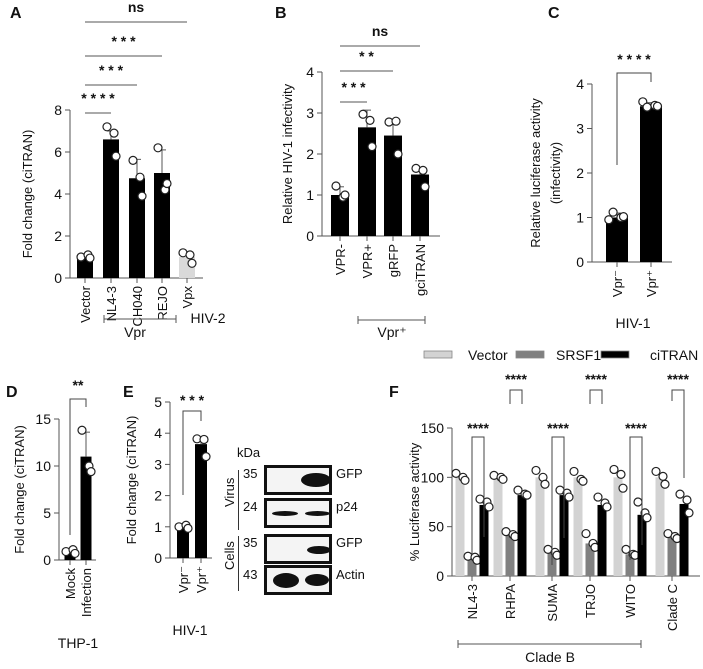  What do you see at coordinates (552, 603) in the screenshot?
I see `x-tick-label: SUMA` at bounding box center [552, 603].